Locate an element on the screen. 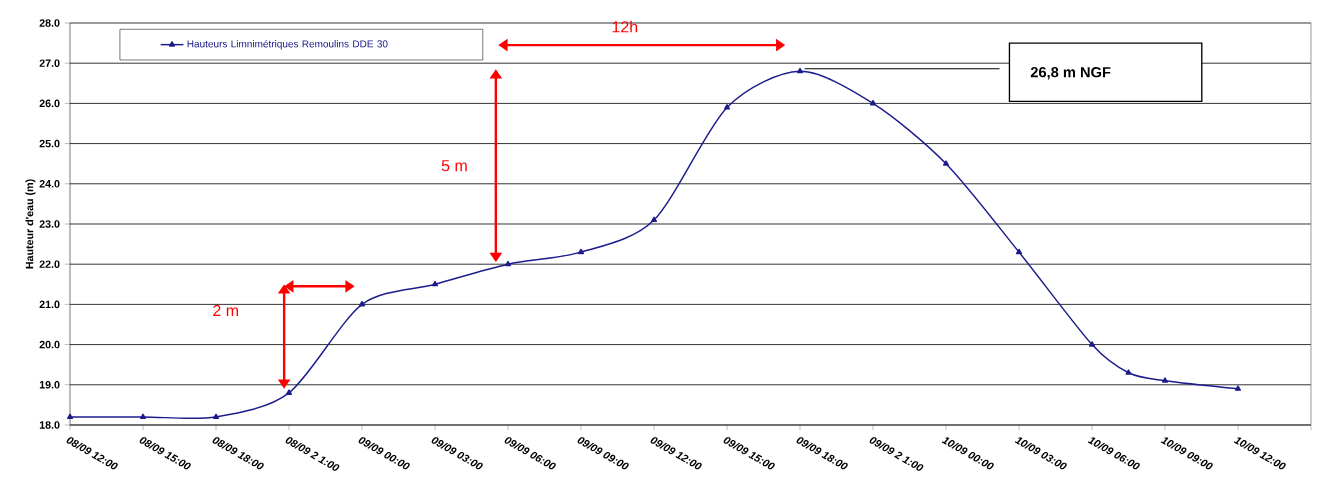 The width and height of the screenshot is (1329, 492). y-axis-title: Hauteur d'eau (m) is located at coordinates (30, 224).